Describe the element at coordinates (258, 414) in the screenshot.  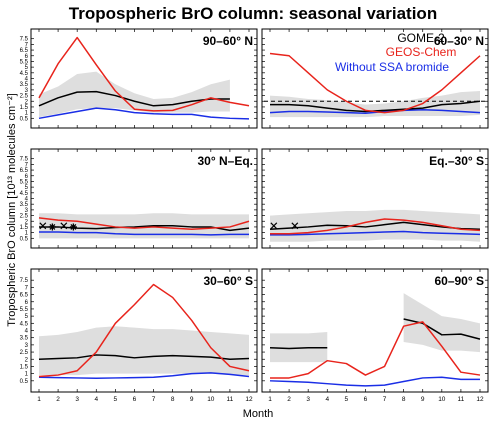
I see `x-axis-label: Month` at that location.